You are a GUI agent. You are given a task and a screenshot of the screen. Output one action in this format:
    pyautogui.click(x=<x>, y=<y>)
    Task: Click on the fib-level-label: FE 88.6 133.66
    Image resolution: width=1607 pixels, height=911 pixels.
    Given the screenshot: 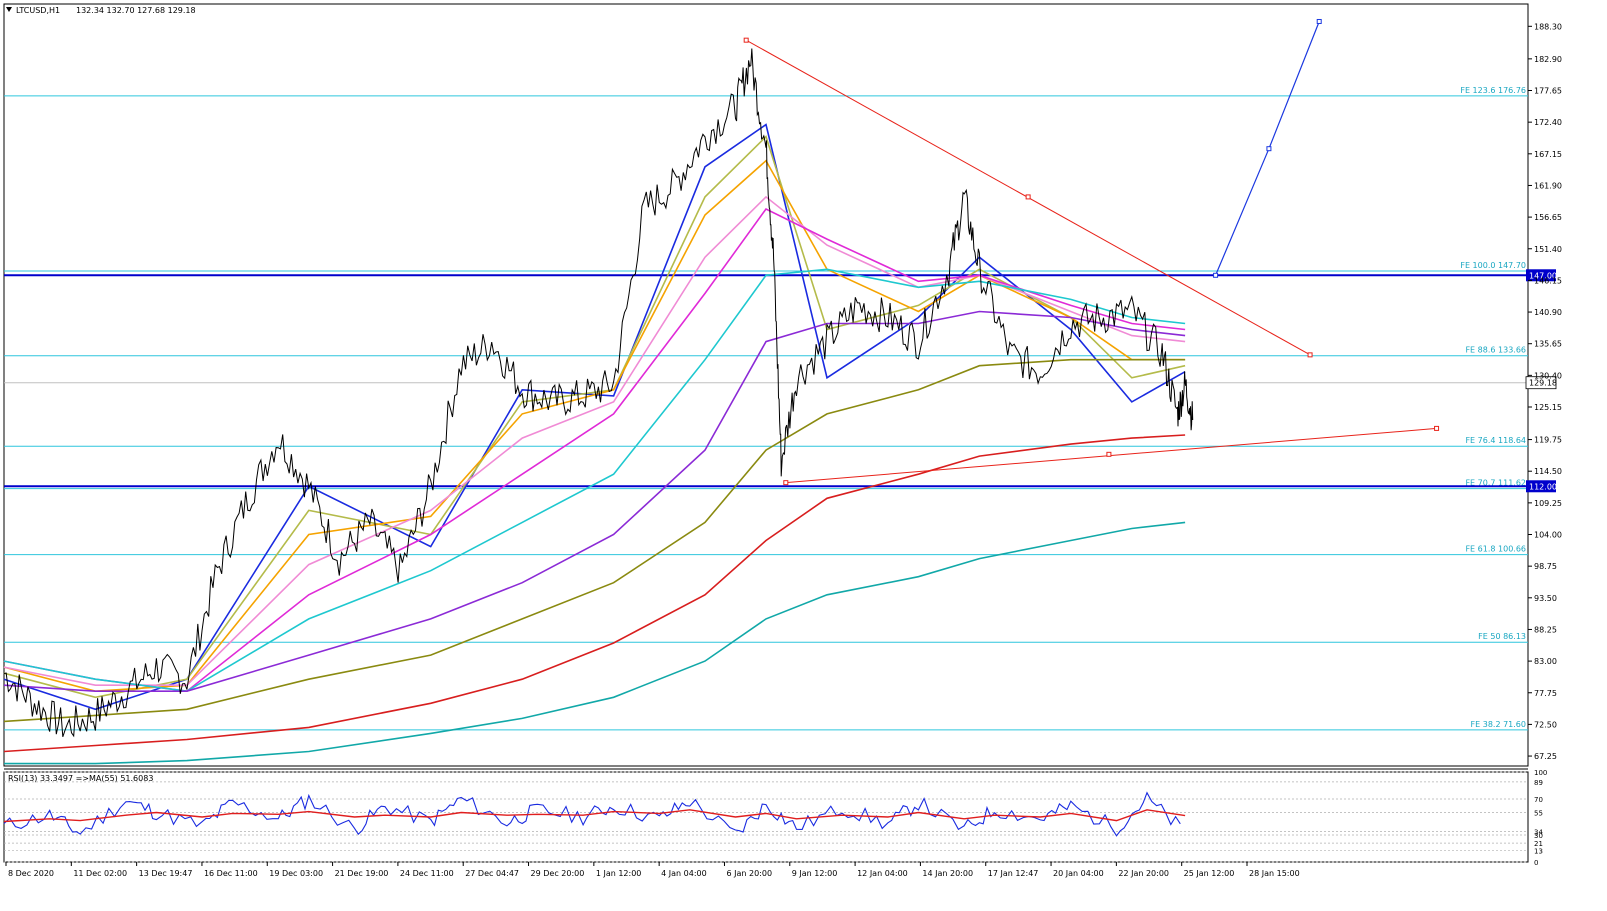 What is the action you would take?
    pyautogui.click(x=1495, y=350)
    